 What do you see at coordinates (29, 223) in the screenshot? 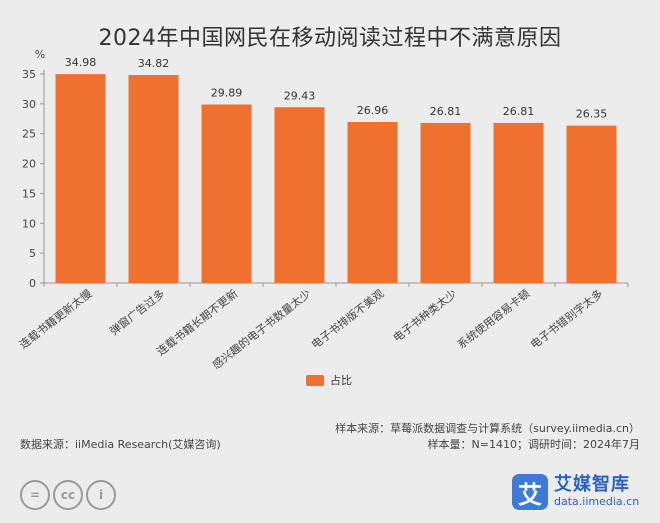
I see `y-tick-label: 10` at bounding box center [29, 223].